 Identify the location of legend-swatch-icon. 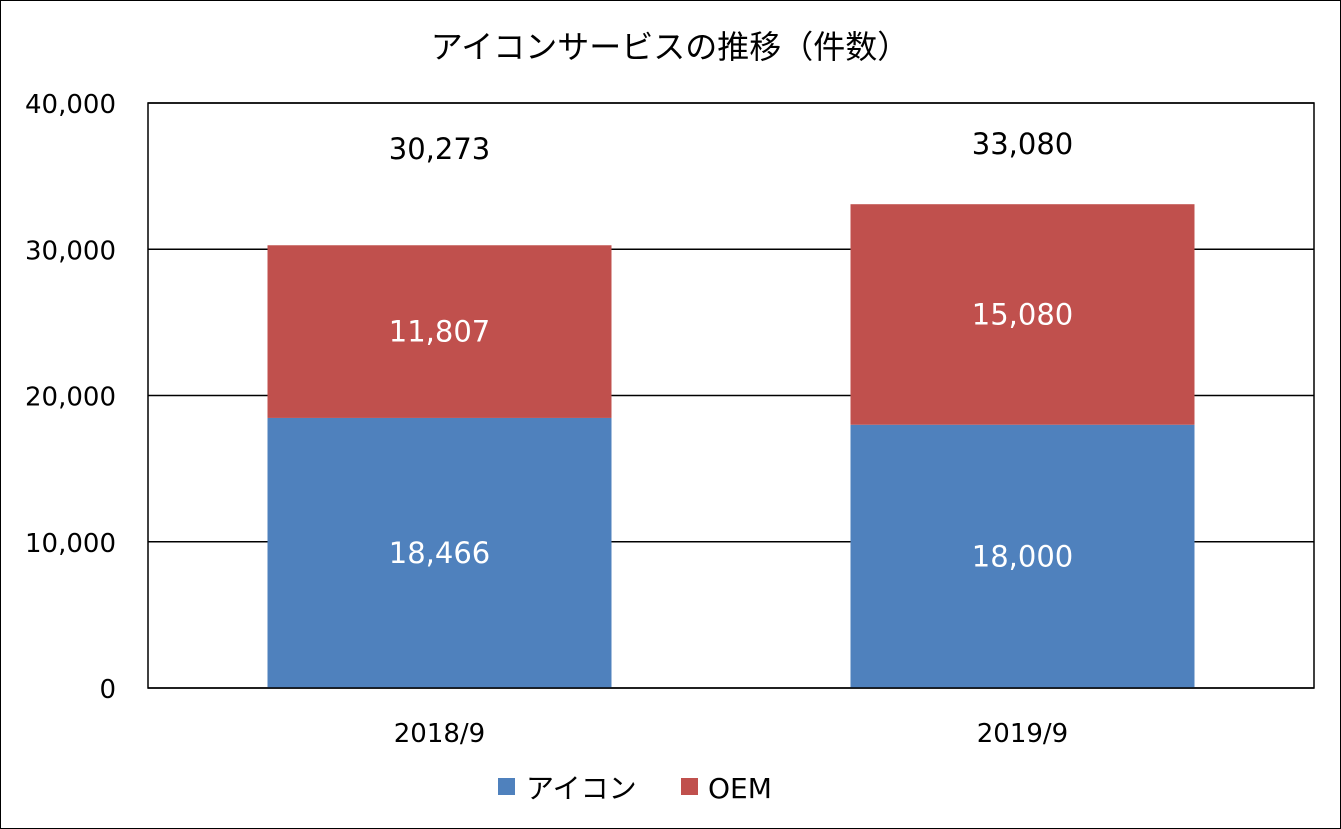
(506, 786).